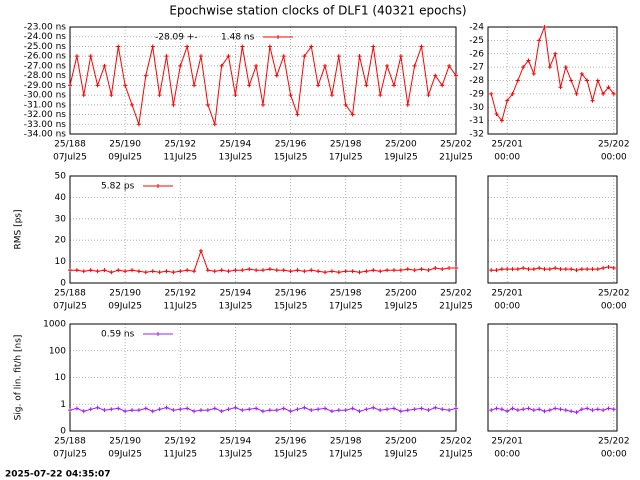 This screenshot has width=640, height=480. What do you see at coordinates (45, 37) in the screenshot?
I see `y-tick-label: -24.00 ns` at bounding box center [45, 37].